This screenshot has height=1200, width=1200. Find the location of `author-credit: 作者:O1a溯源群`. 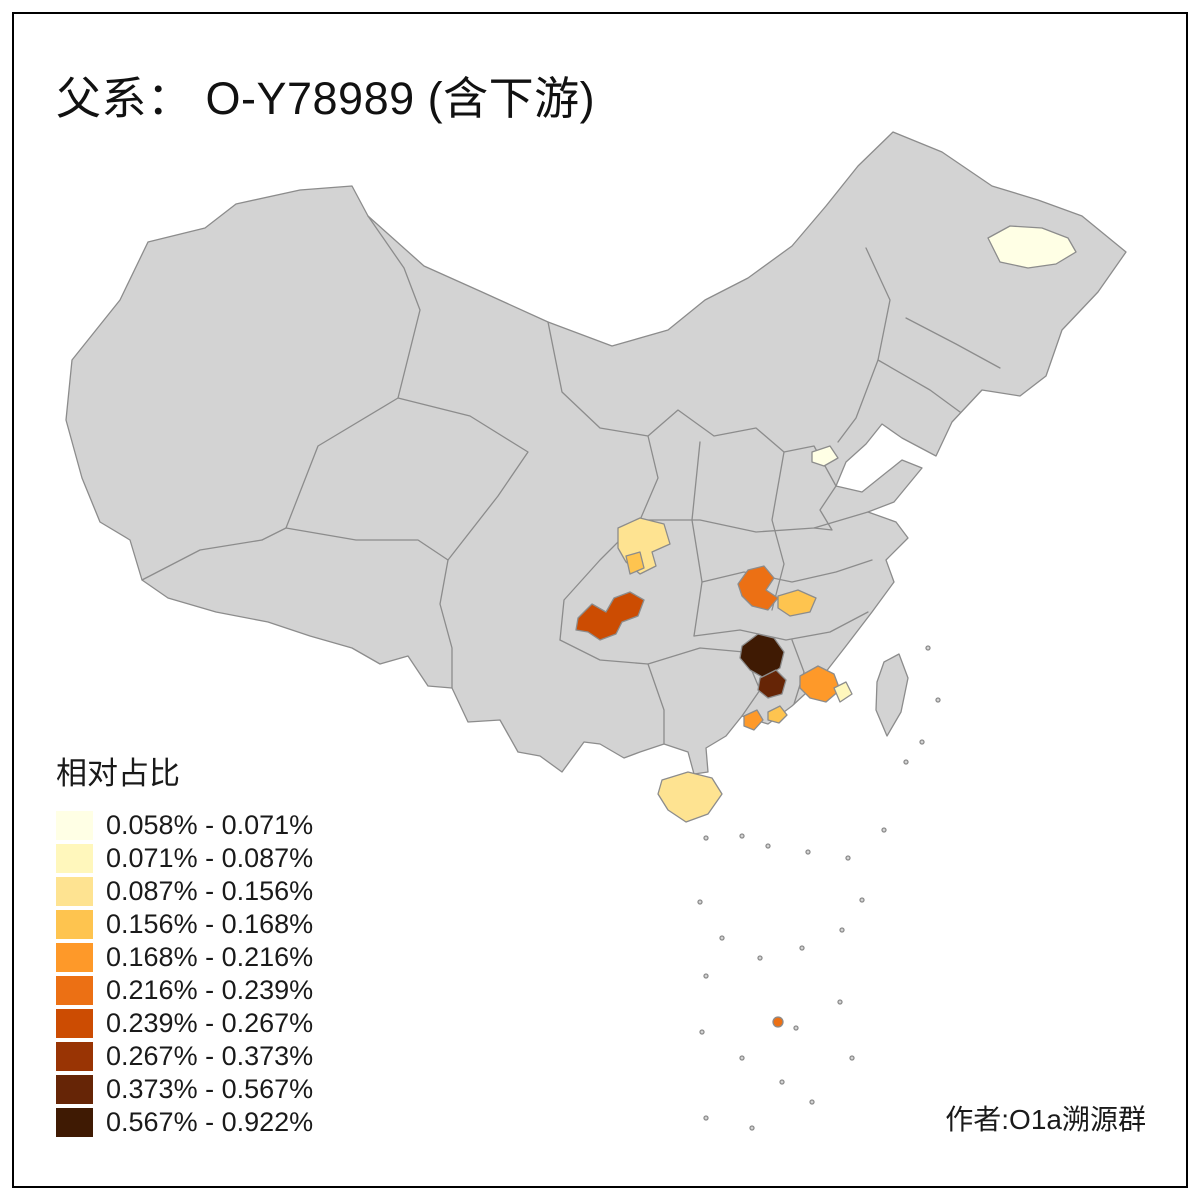

author-credit: 作者:O1a溯源群 is located at coordinates (1045, 1119).